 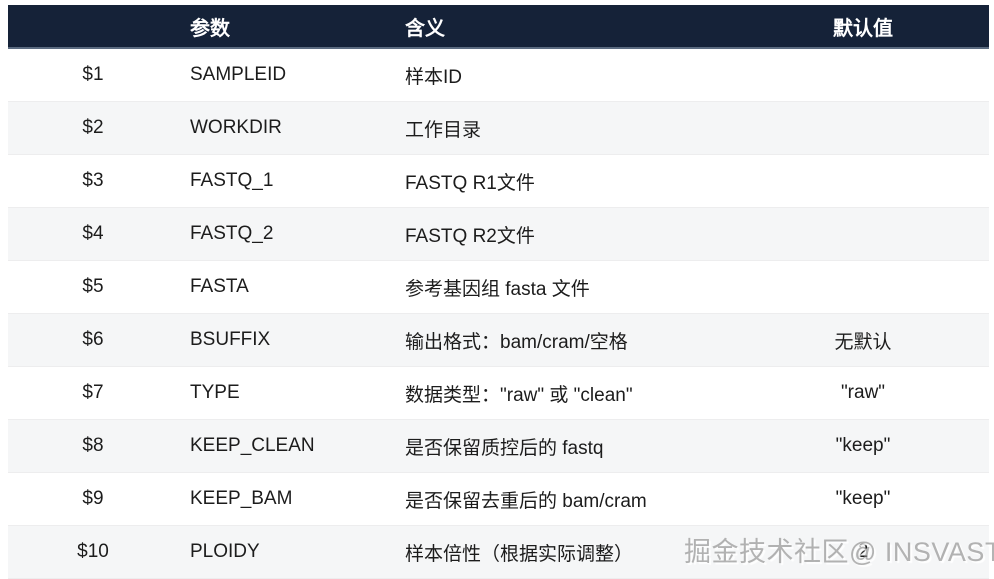 What do you see at coordinates (93, 127) in the screenshot?
I see `cell-num: $2` at bounding box center [93, 127].